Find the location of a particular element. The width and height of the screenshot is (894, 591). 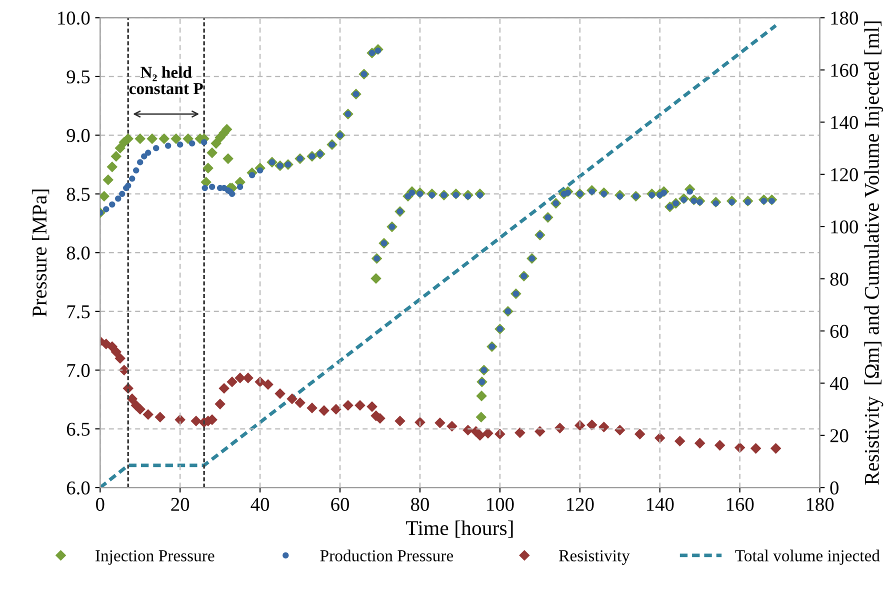

y2-tick-label: 180 is located at coordinates (844, 18).